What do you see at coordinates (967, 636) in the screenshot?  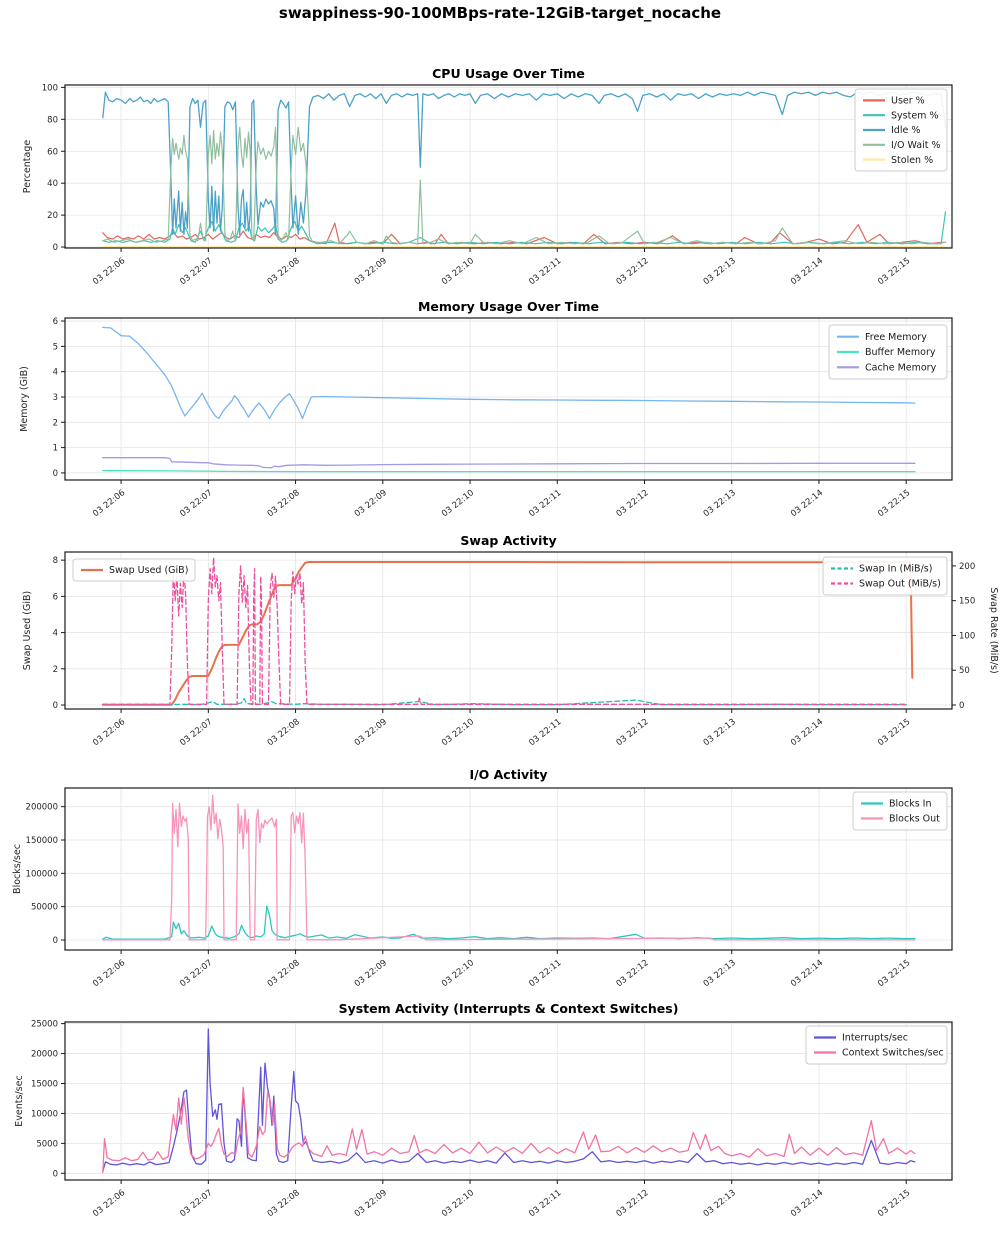 I see `right-y-tick-label: 100` at bounding box center [967, 636].